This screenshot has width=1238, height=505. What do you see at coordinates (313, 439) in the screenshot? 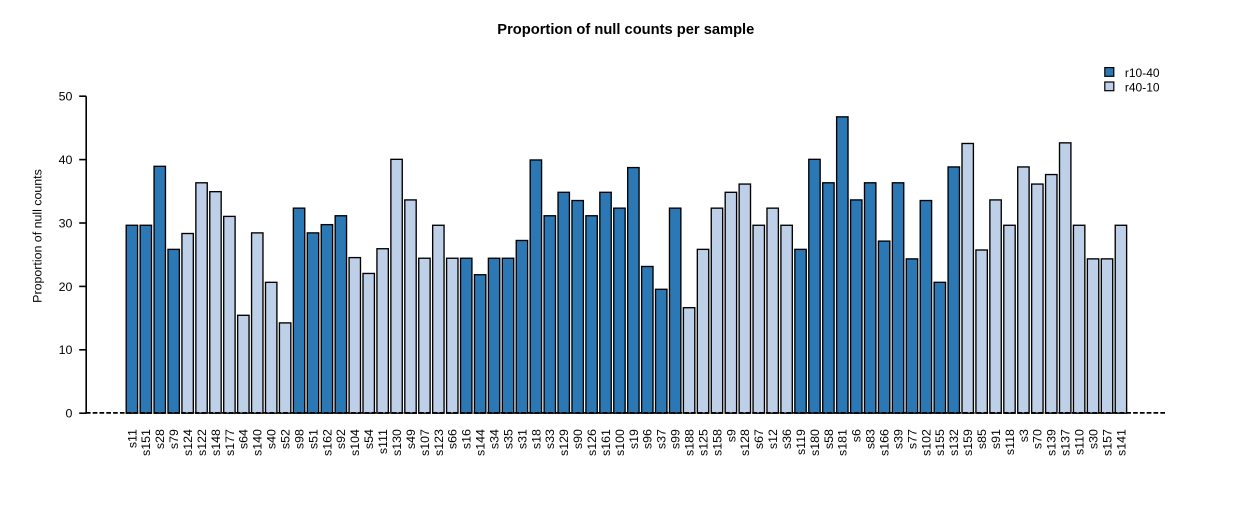
I see `svg-text: s51` at bounding box center [313, 439].